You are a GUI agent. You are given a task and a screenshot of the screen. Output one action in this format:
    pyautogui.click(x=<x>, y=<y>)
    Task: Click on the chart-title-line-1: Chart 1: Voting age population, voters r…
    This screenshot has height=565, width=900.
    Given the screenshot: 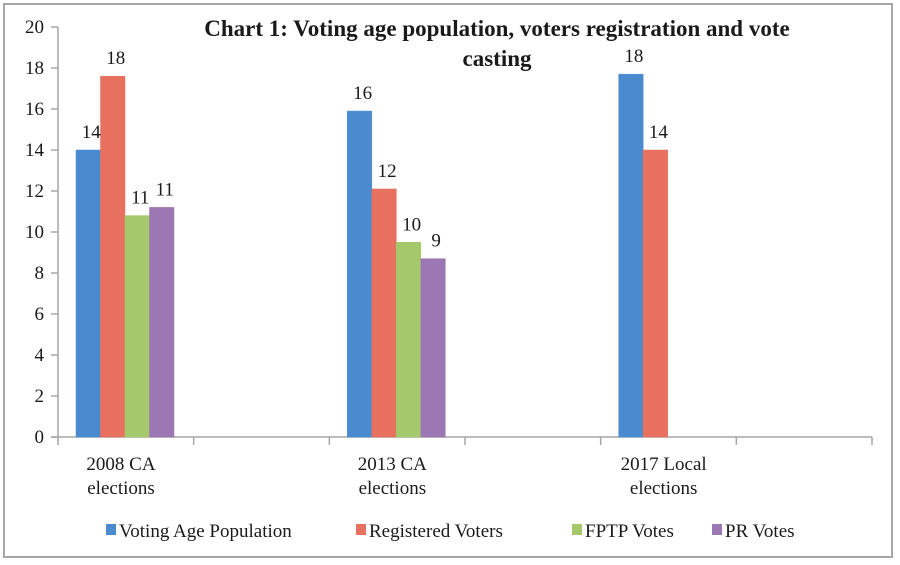 What is the action you would take?
    pyautogui.click(x=496, y=28)
    